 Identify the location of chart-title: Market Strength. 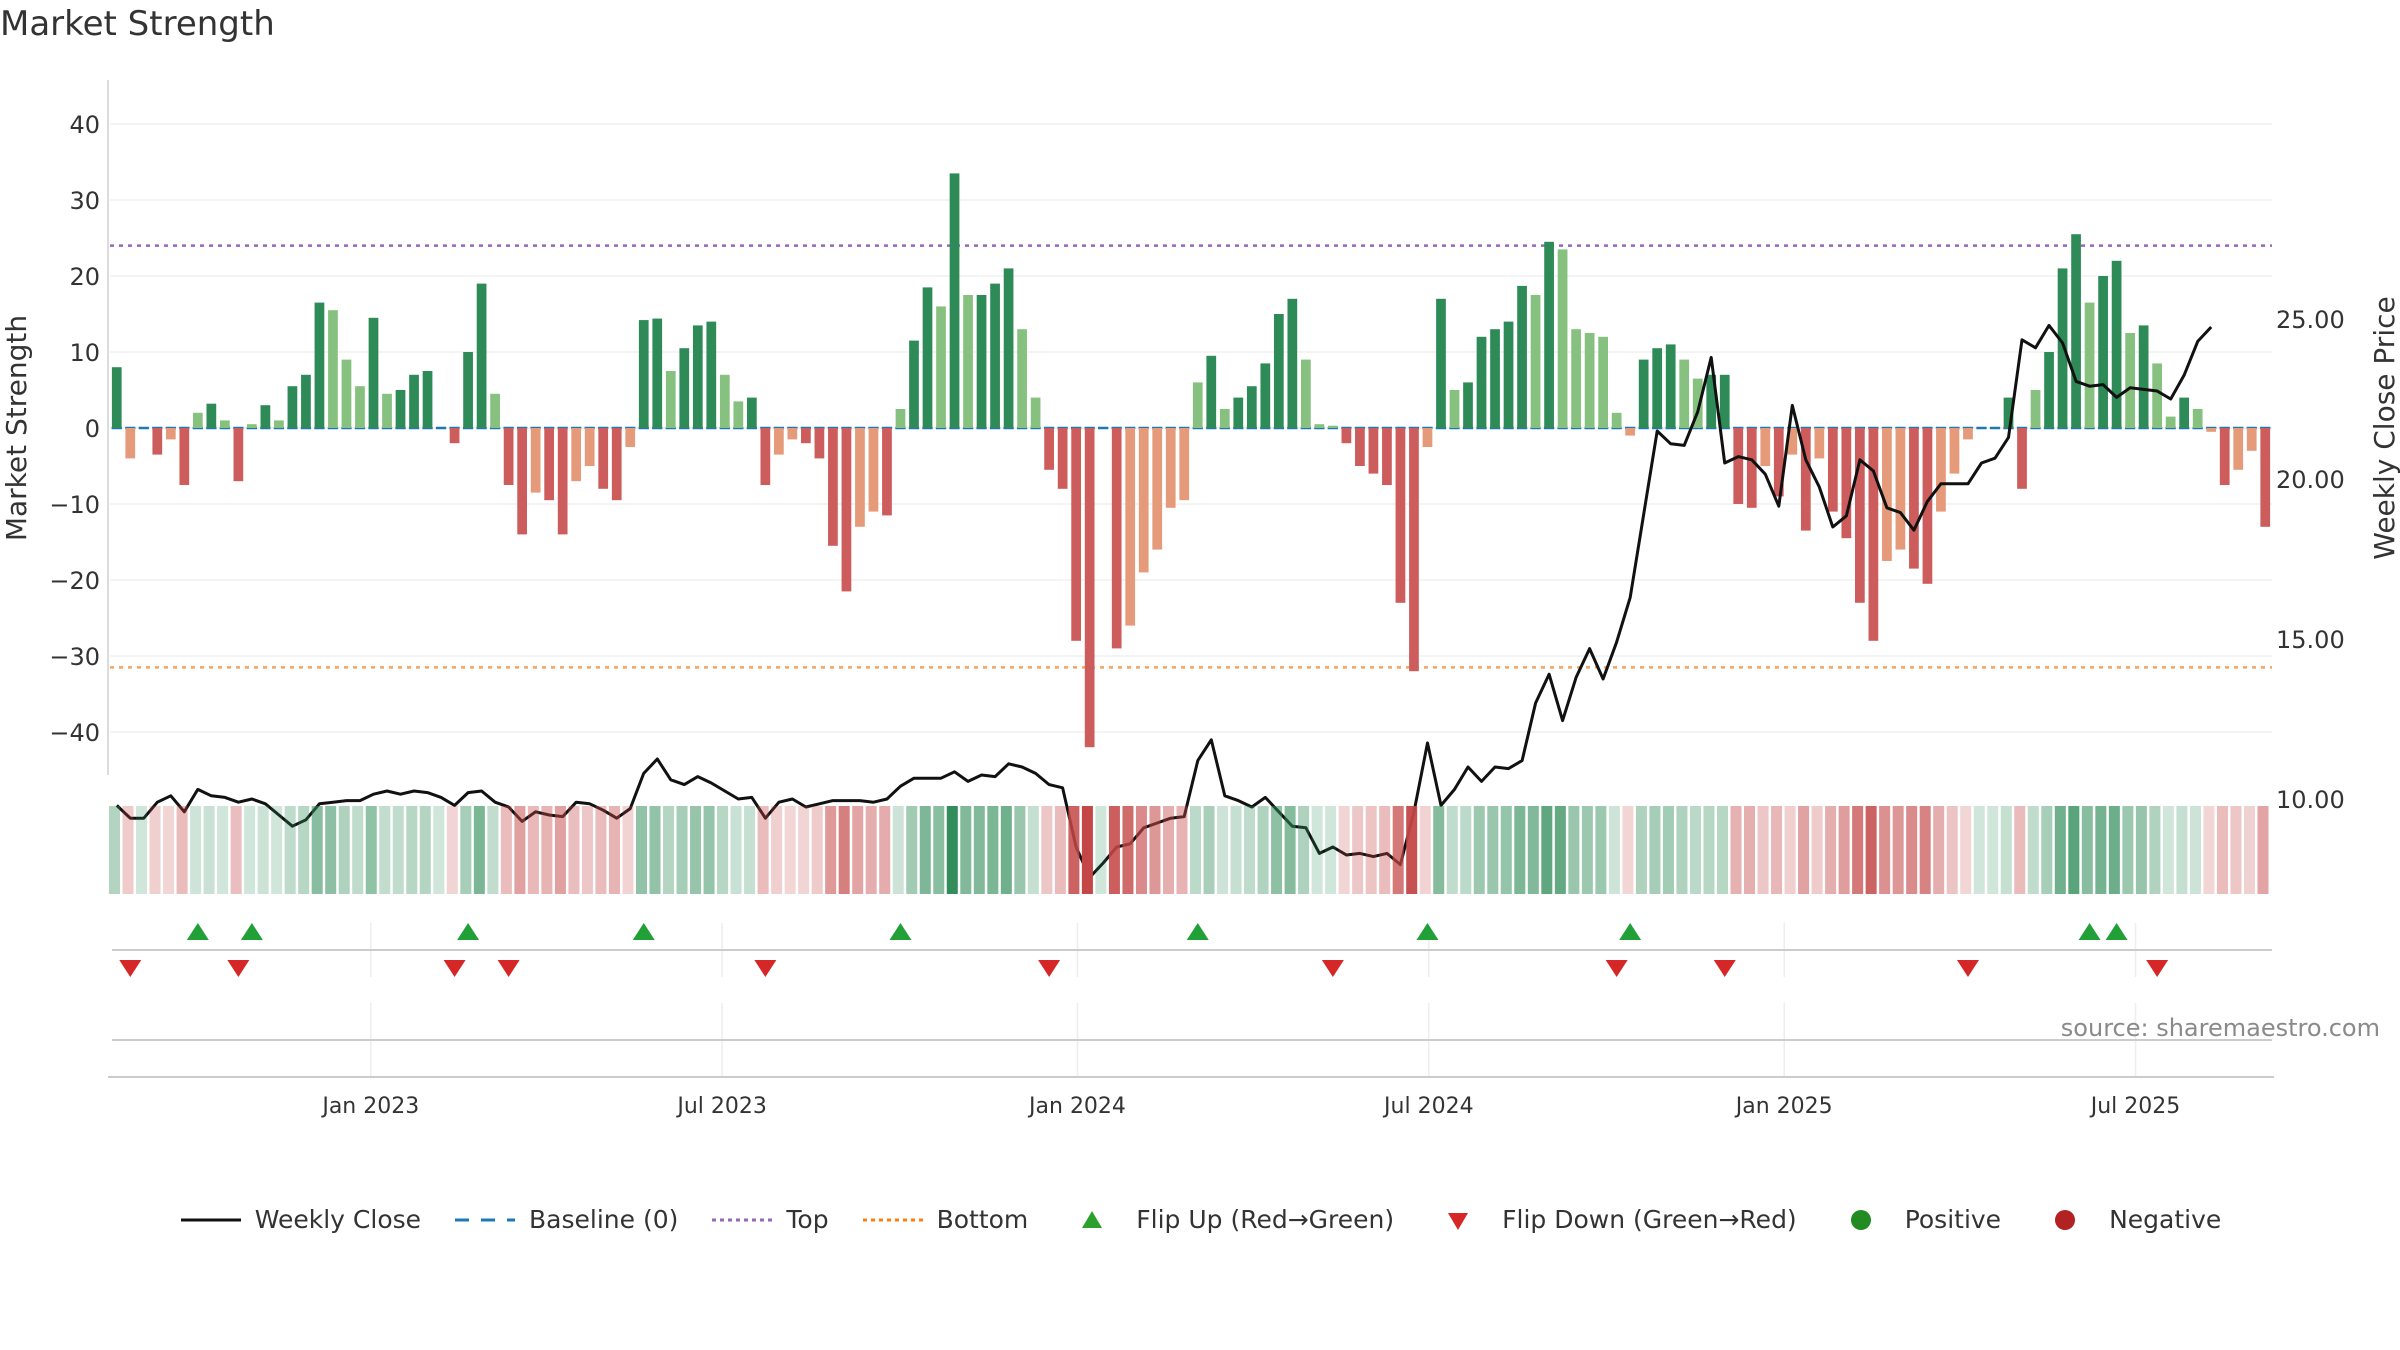
(137, 24).